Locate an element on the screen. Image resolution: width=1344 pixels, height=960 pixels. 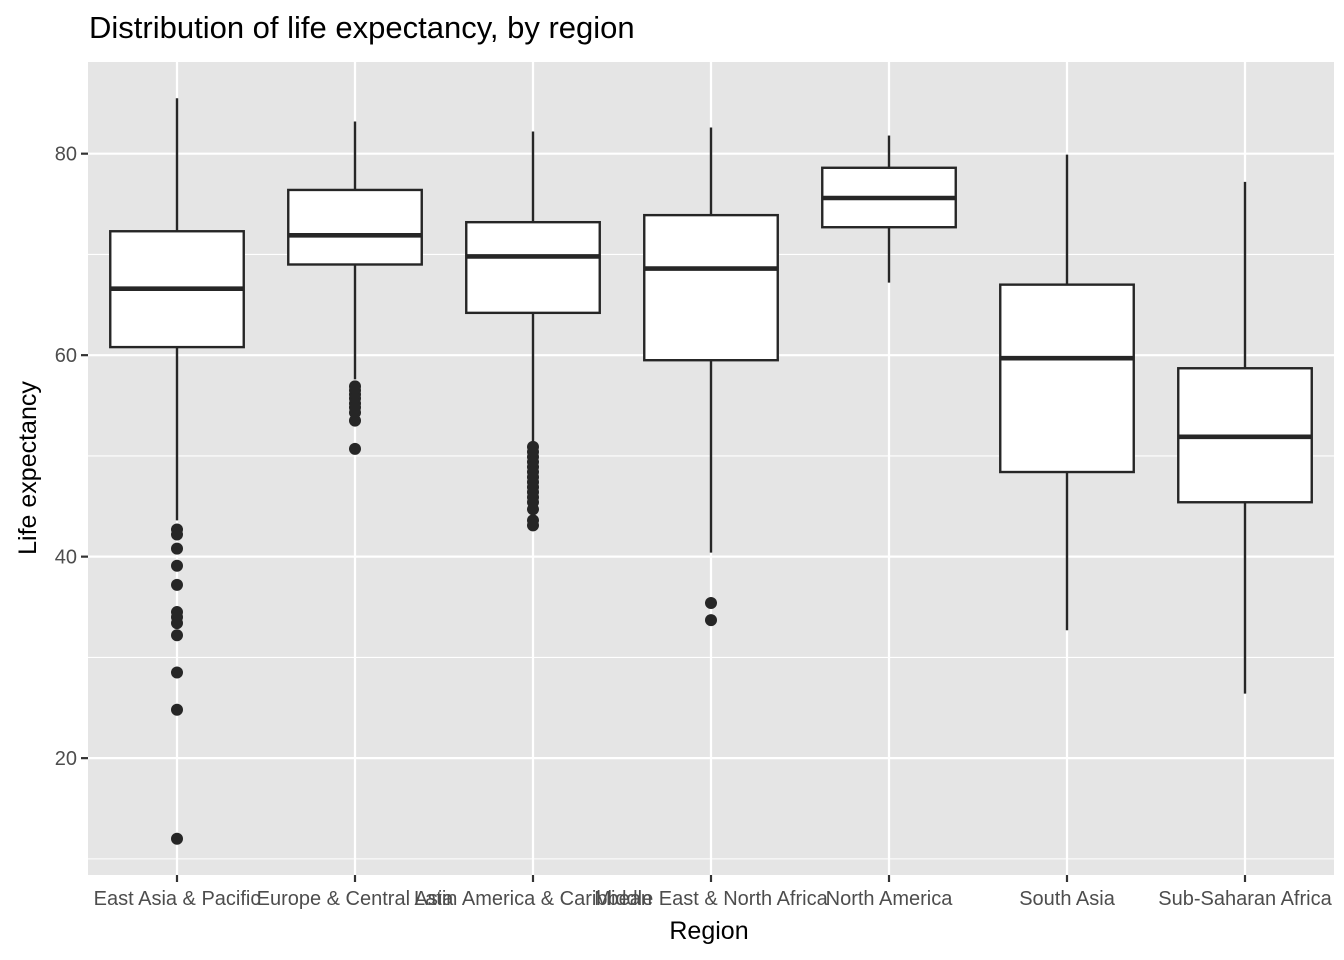
x-axis-title: Region is located at coordinates (708, 931).